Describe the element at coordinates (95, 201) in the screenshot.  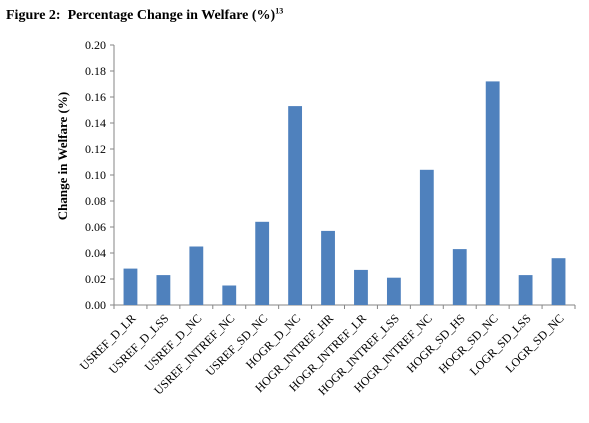
I see `y-tick-label: 0.08` at that location.